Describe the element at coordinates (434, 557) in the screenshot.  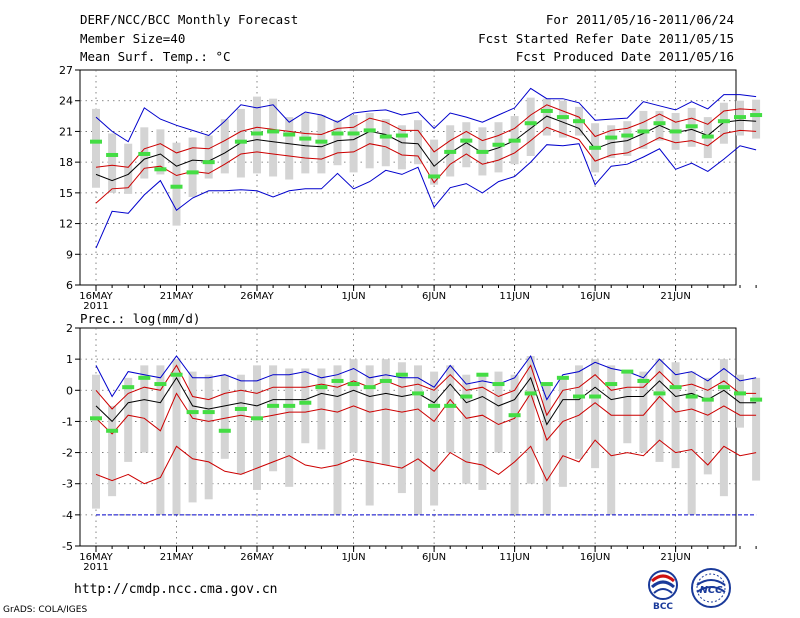
I see `panel2-xtick-label: 6JUN` at that location.